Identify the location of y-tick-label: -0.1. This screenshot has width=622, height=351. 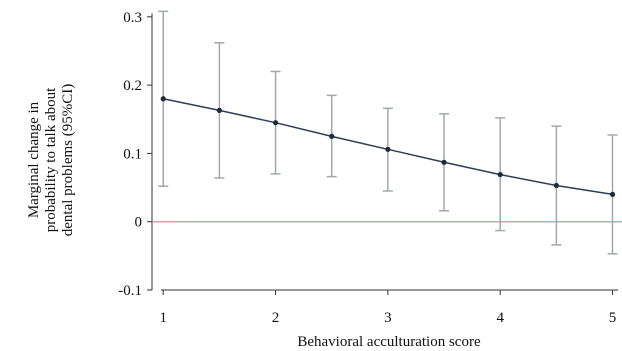
(130, 291).